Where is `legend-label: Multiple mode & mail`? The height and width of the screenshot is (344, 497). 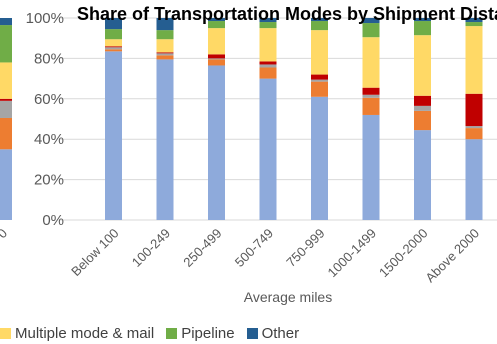 legend-label: Multiple mode & mail is located at coordinates (85, 333).